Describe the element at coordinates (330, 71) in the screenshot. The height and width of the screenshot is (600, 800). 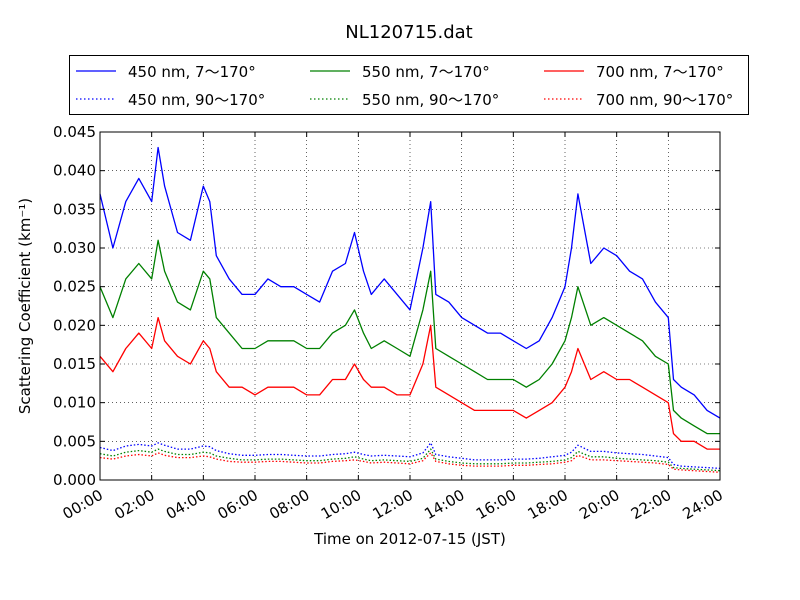
I see `legend-swatch-550-total` at that location.